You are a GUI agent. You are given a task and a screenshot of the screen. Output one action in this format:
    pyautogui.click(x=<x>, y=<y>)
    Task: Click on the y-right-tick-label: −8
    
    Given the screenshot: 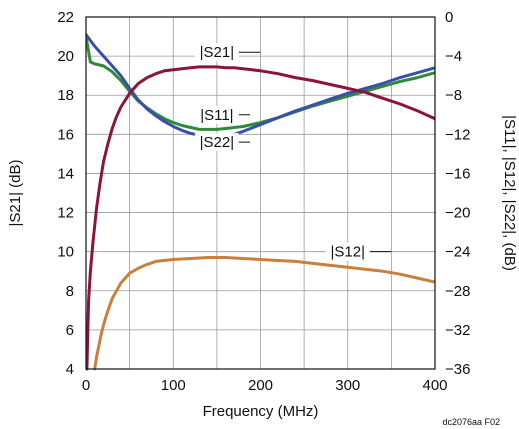 What is the action you would take?
    pyautogui.click(x=453, y=95)
    